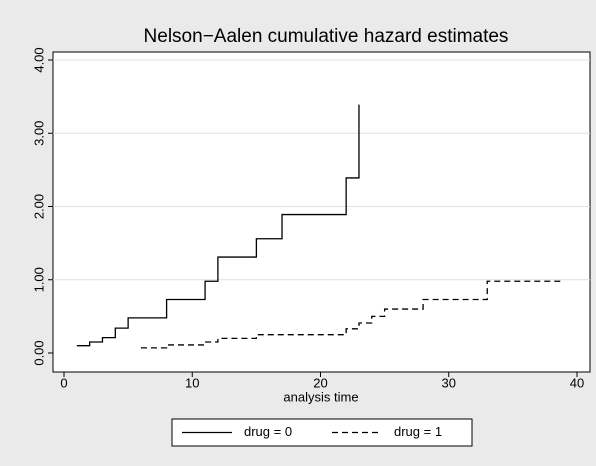 This screenshot has width=596, height=466. Describe the element at coordinates (352, 314) in the screenshot. I see `hazard-line` at that location.